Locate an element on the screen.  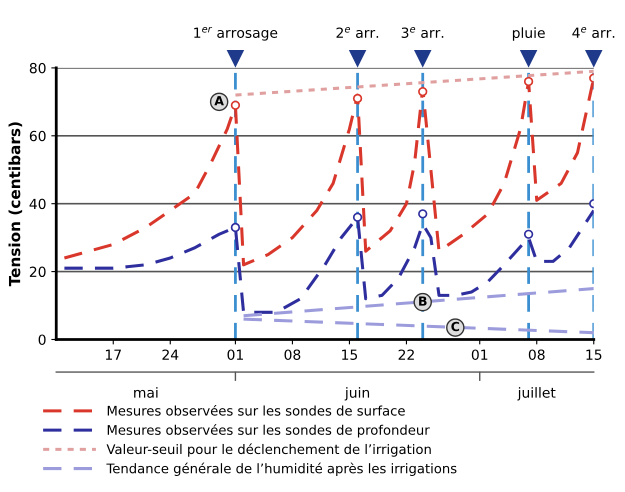
legend-label: Valeur-seuil pour le déclenchement de l’irrigation is located at coordinates (268, 450).